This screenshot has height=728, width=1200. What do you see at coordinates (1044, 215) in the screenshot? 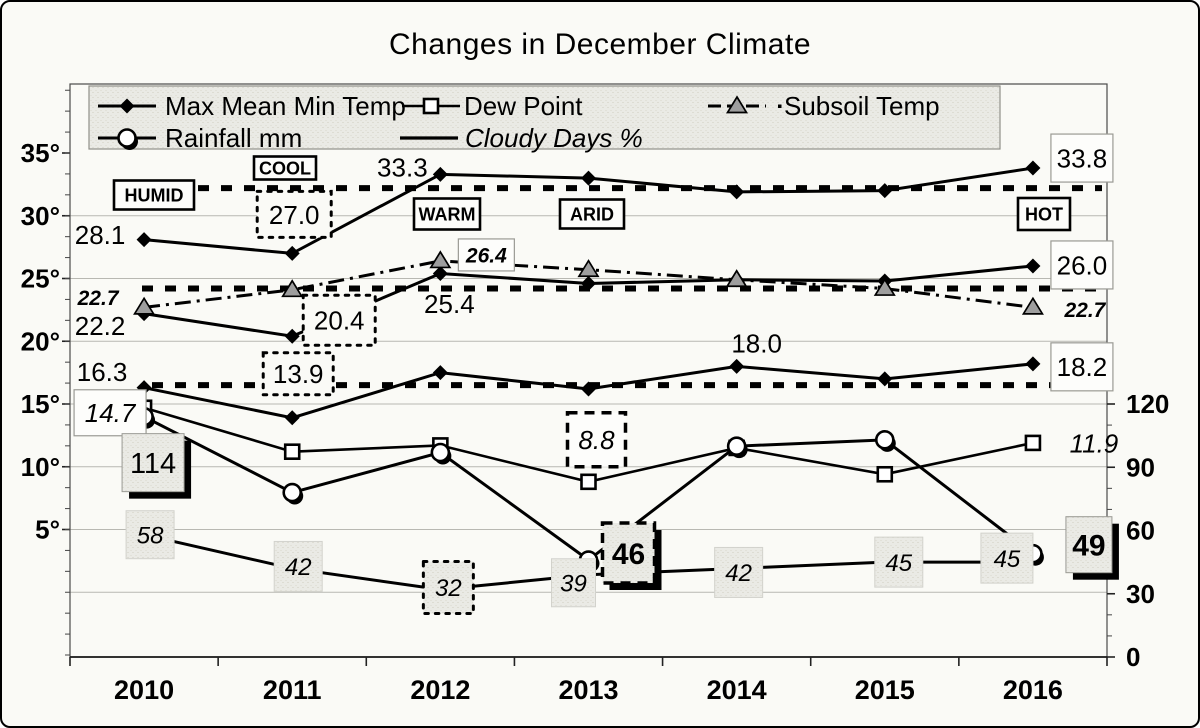
I see `zone-label-text: HOT` at bounding box center [1044, 215].